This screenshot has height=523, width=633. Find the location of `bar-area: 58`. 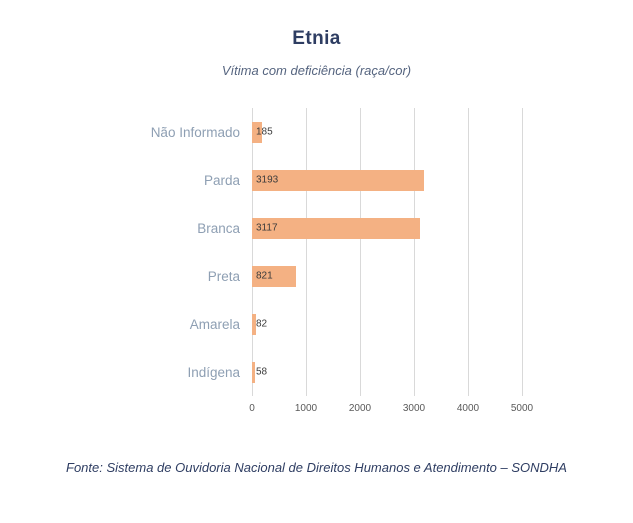

bar-area: 58 is located at coordinates (387, 372).